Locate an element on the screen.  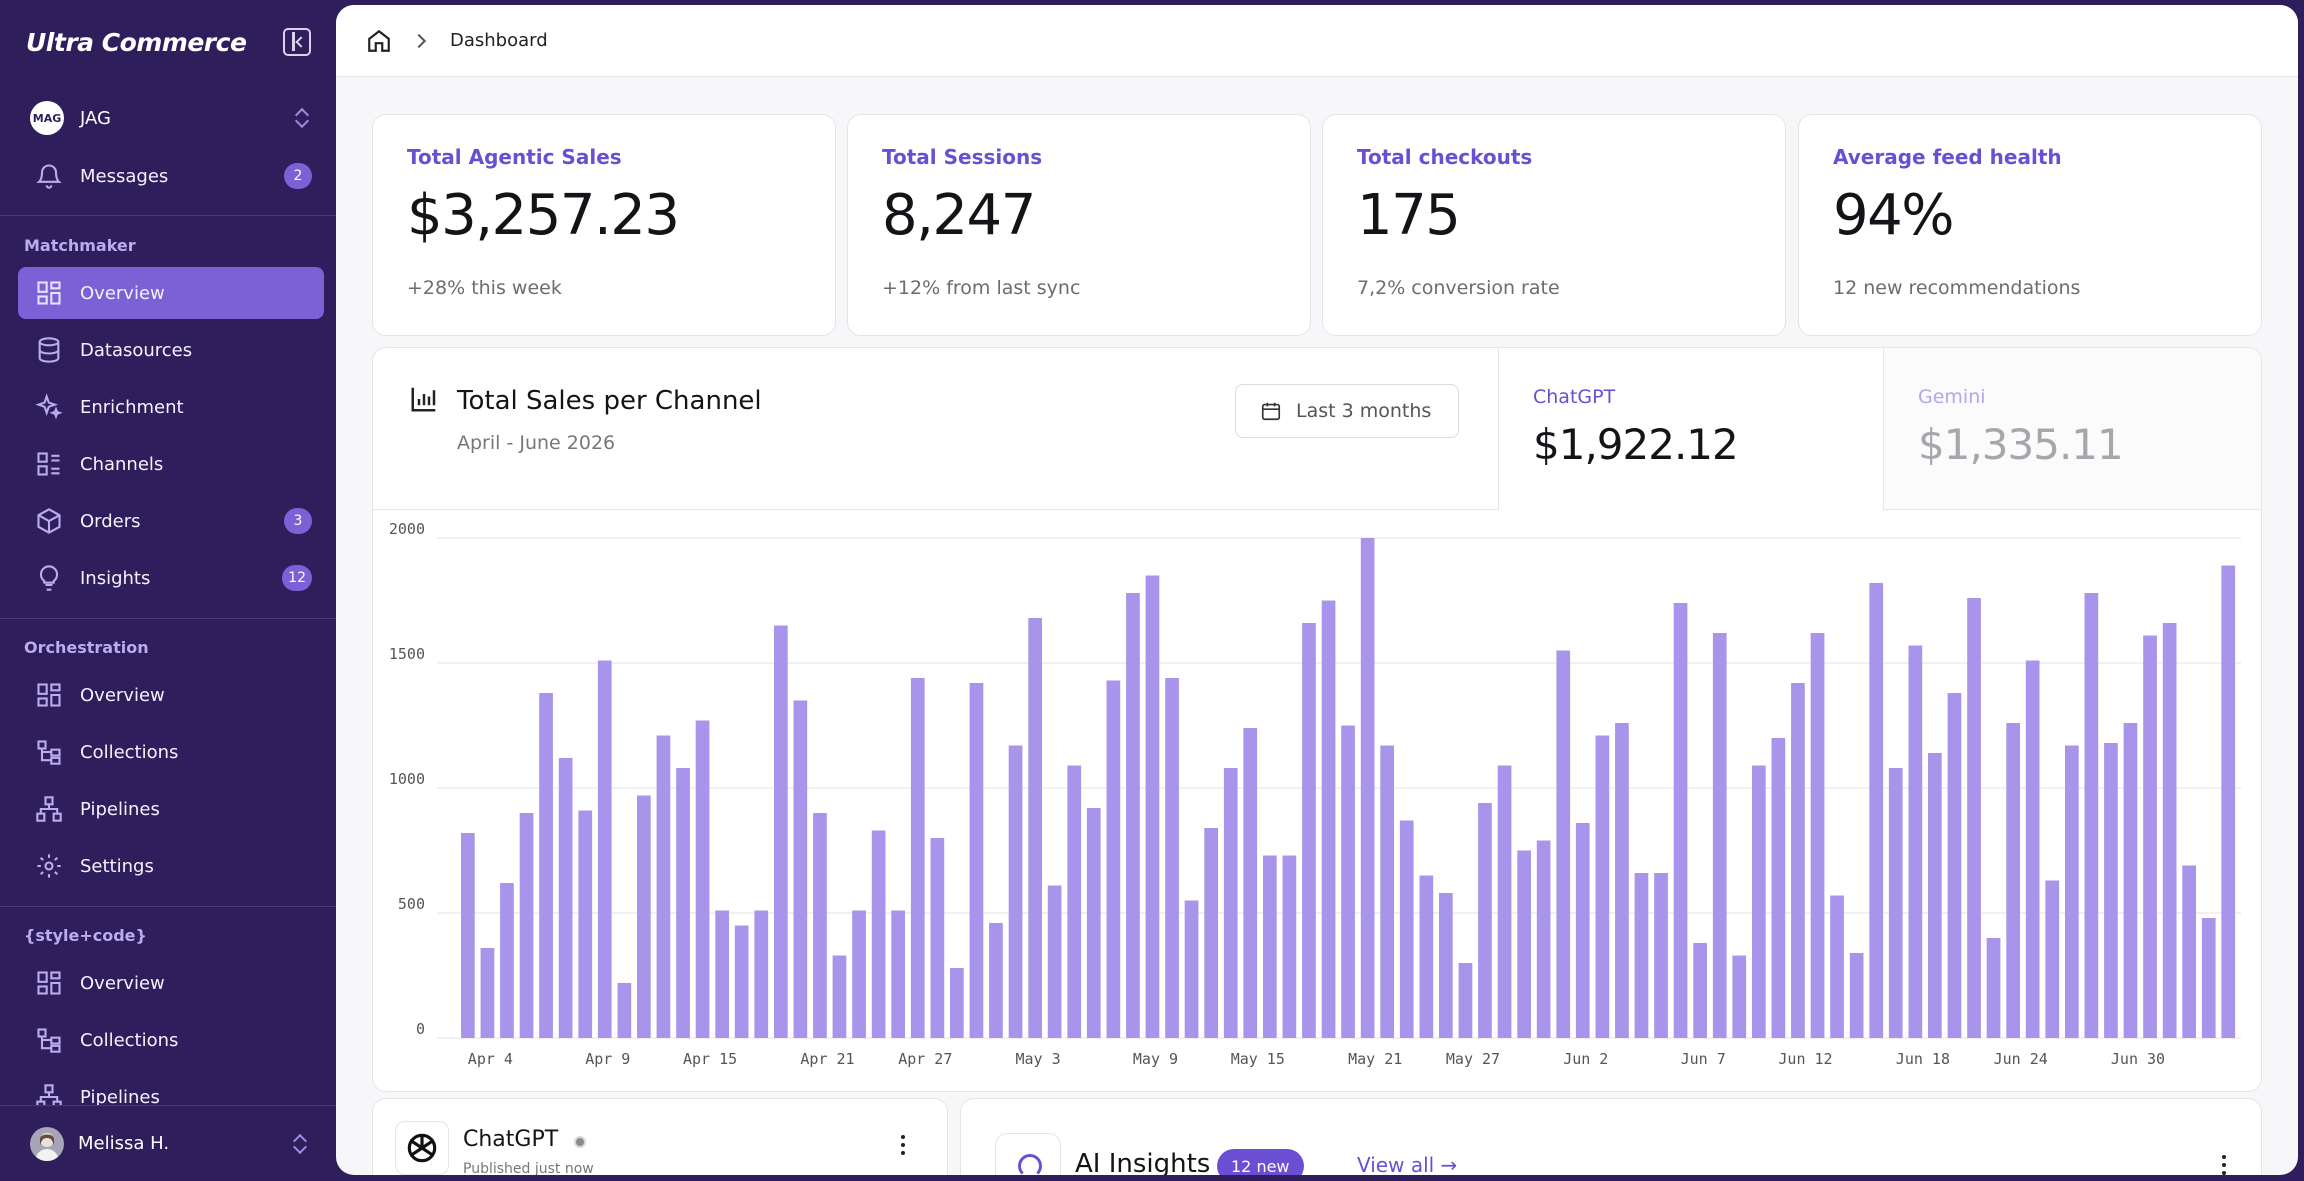
sidebar-item-messages: Messages 2 is located at coordinates (171, 176).